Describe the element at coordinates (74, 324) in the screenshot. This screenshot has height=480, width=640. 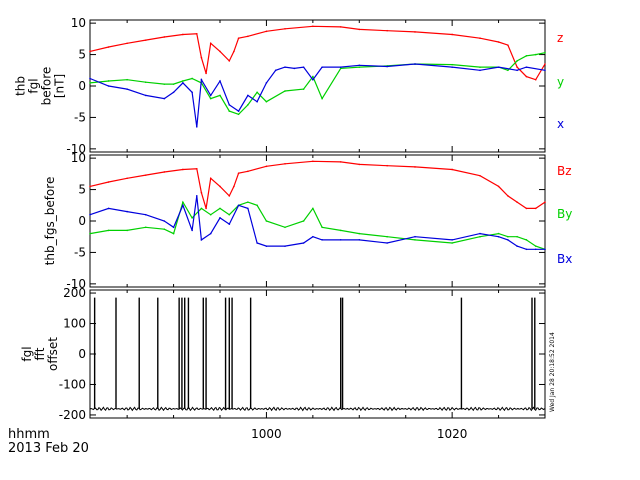
I see `y-tick-label: 100` at that location.